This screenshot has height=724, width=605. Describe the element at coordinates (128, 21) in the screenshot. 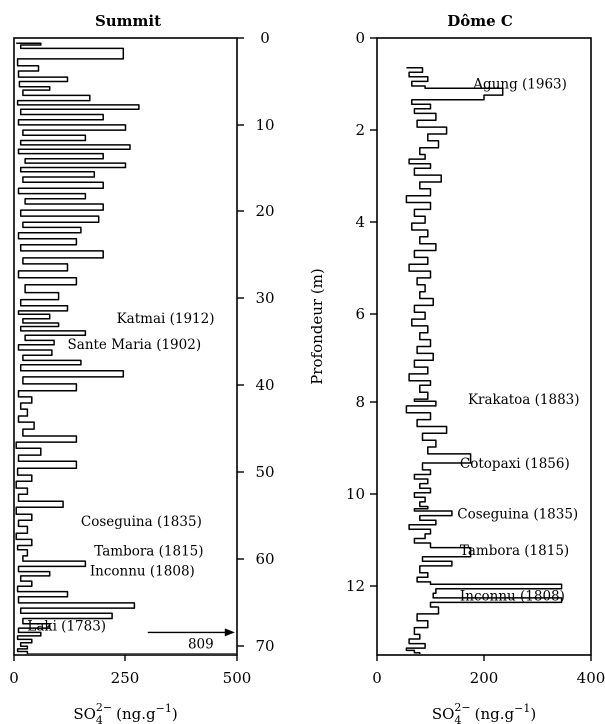

I see `chart-title: Summit` at that location.